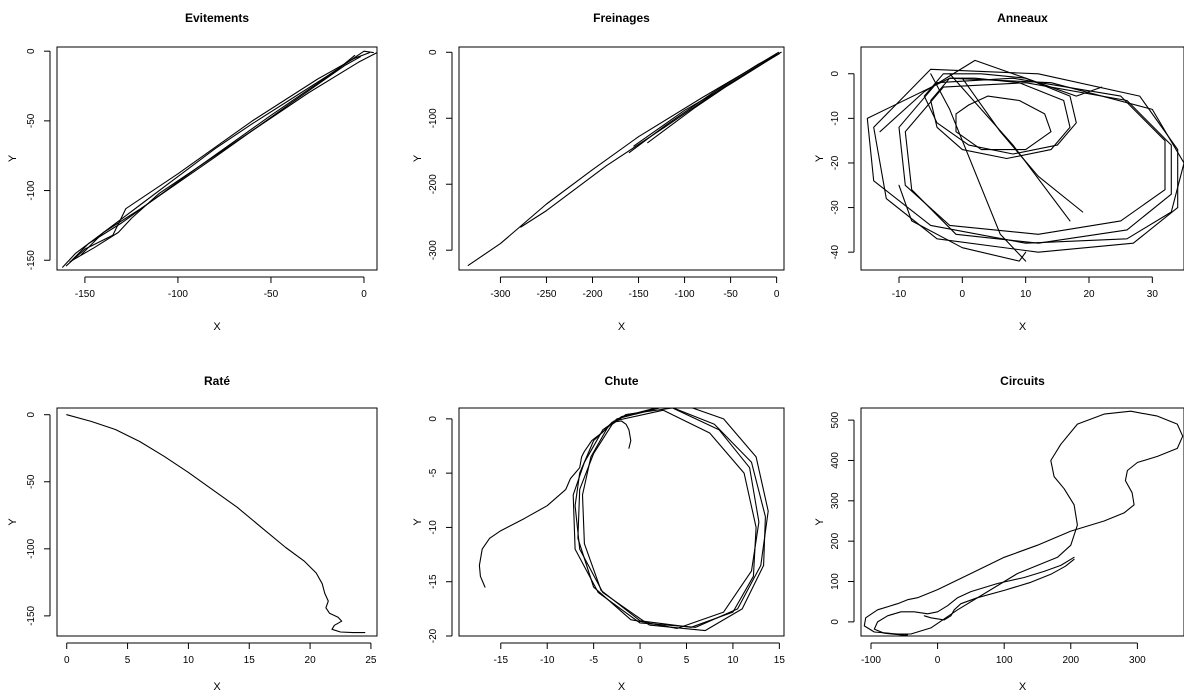 The image size is (1184, 693). What do you see at coordinates (1153, 294) in the screenshot?
I see `x-tick-label: 30` at bounding box center [1153, 294].